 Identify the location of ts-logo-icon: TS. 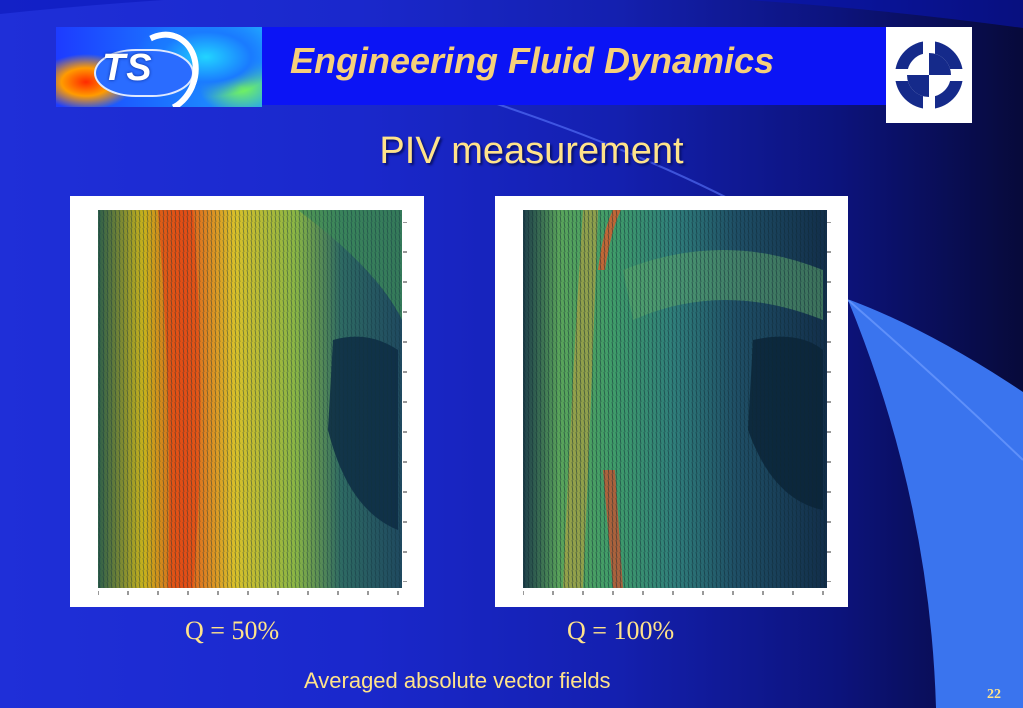
(159, 67).